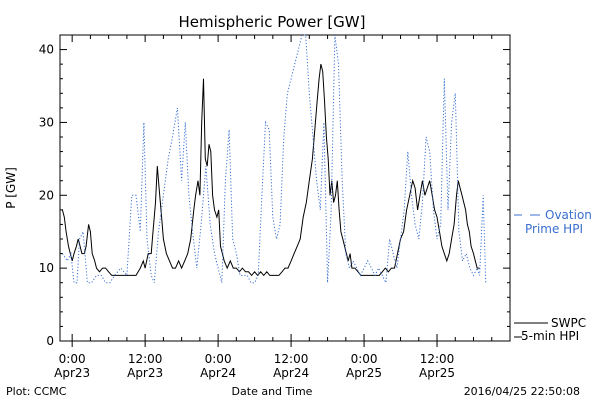 This screenshot has height=400, width=600. Describe the element at coordinates (522, 391) in the screenshot. I see `footer-timestamp: 2016/04/25 22:50:08` at that location.